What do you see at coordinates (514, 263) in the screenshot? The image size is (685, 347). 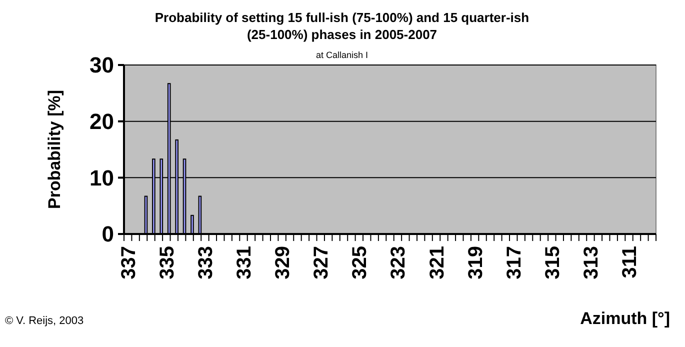 I see `x-tick-label: 317` at bounding box center [514, 263].